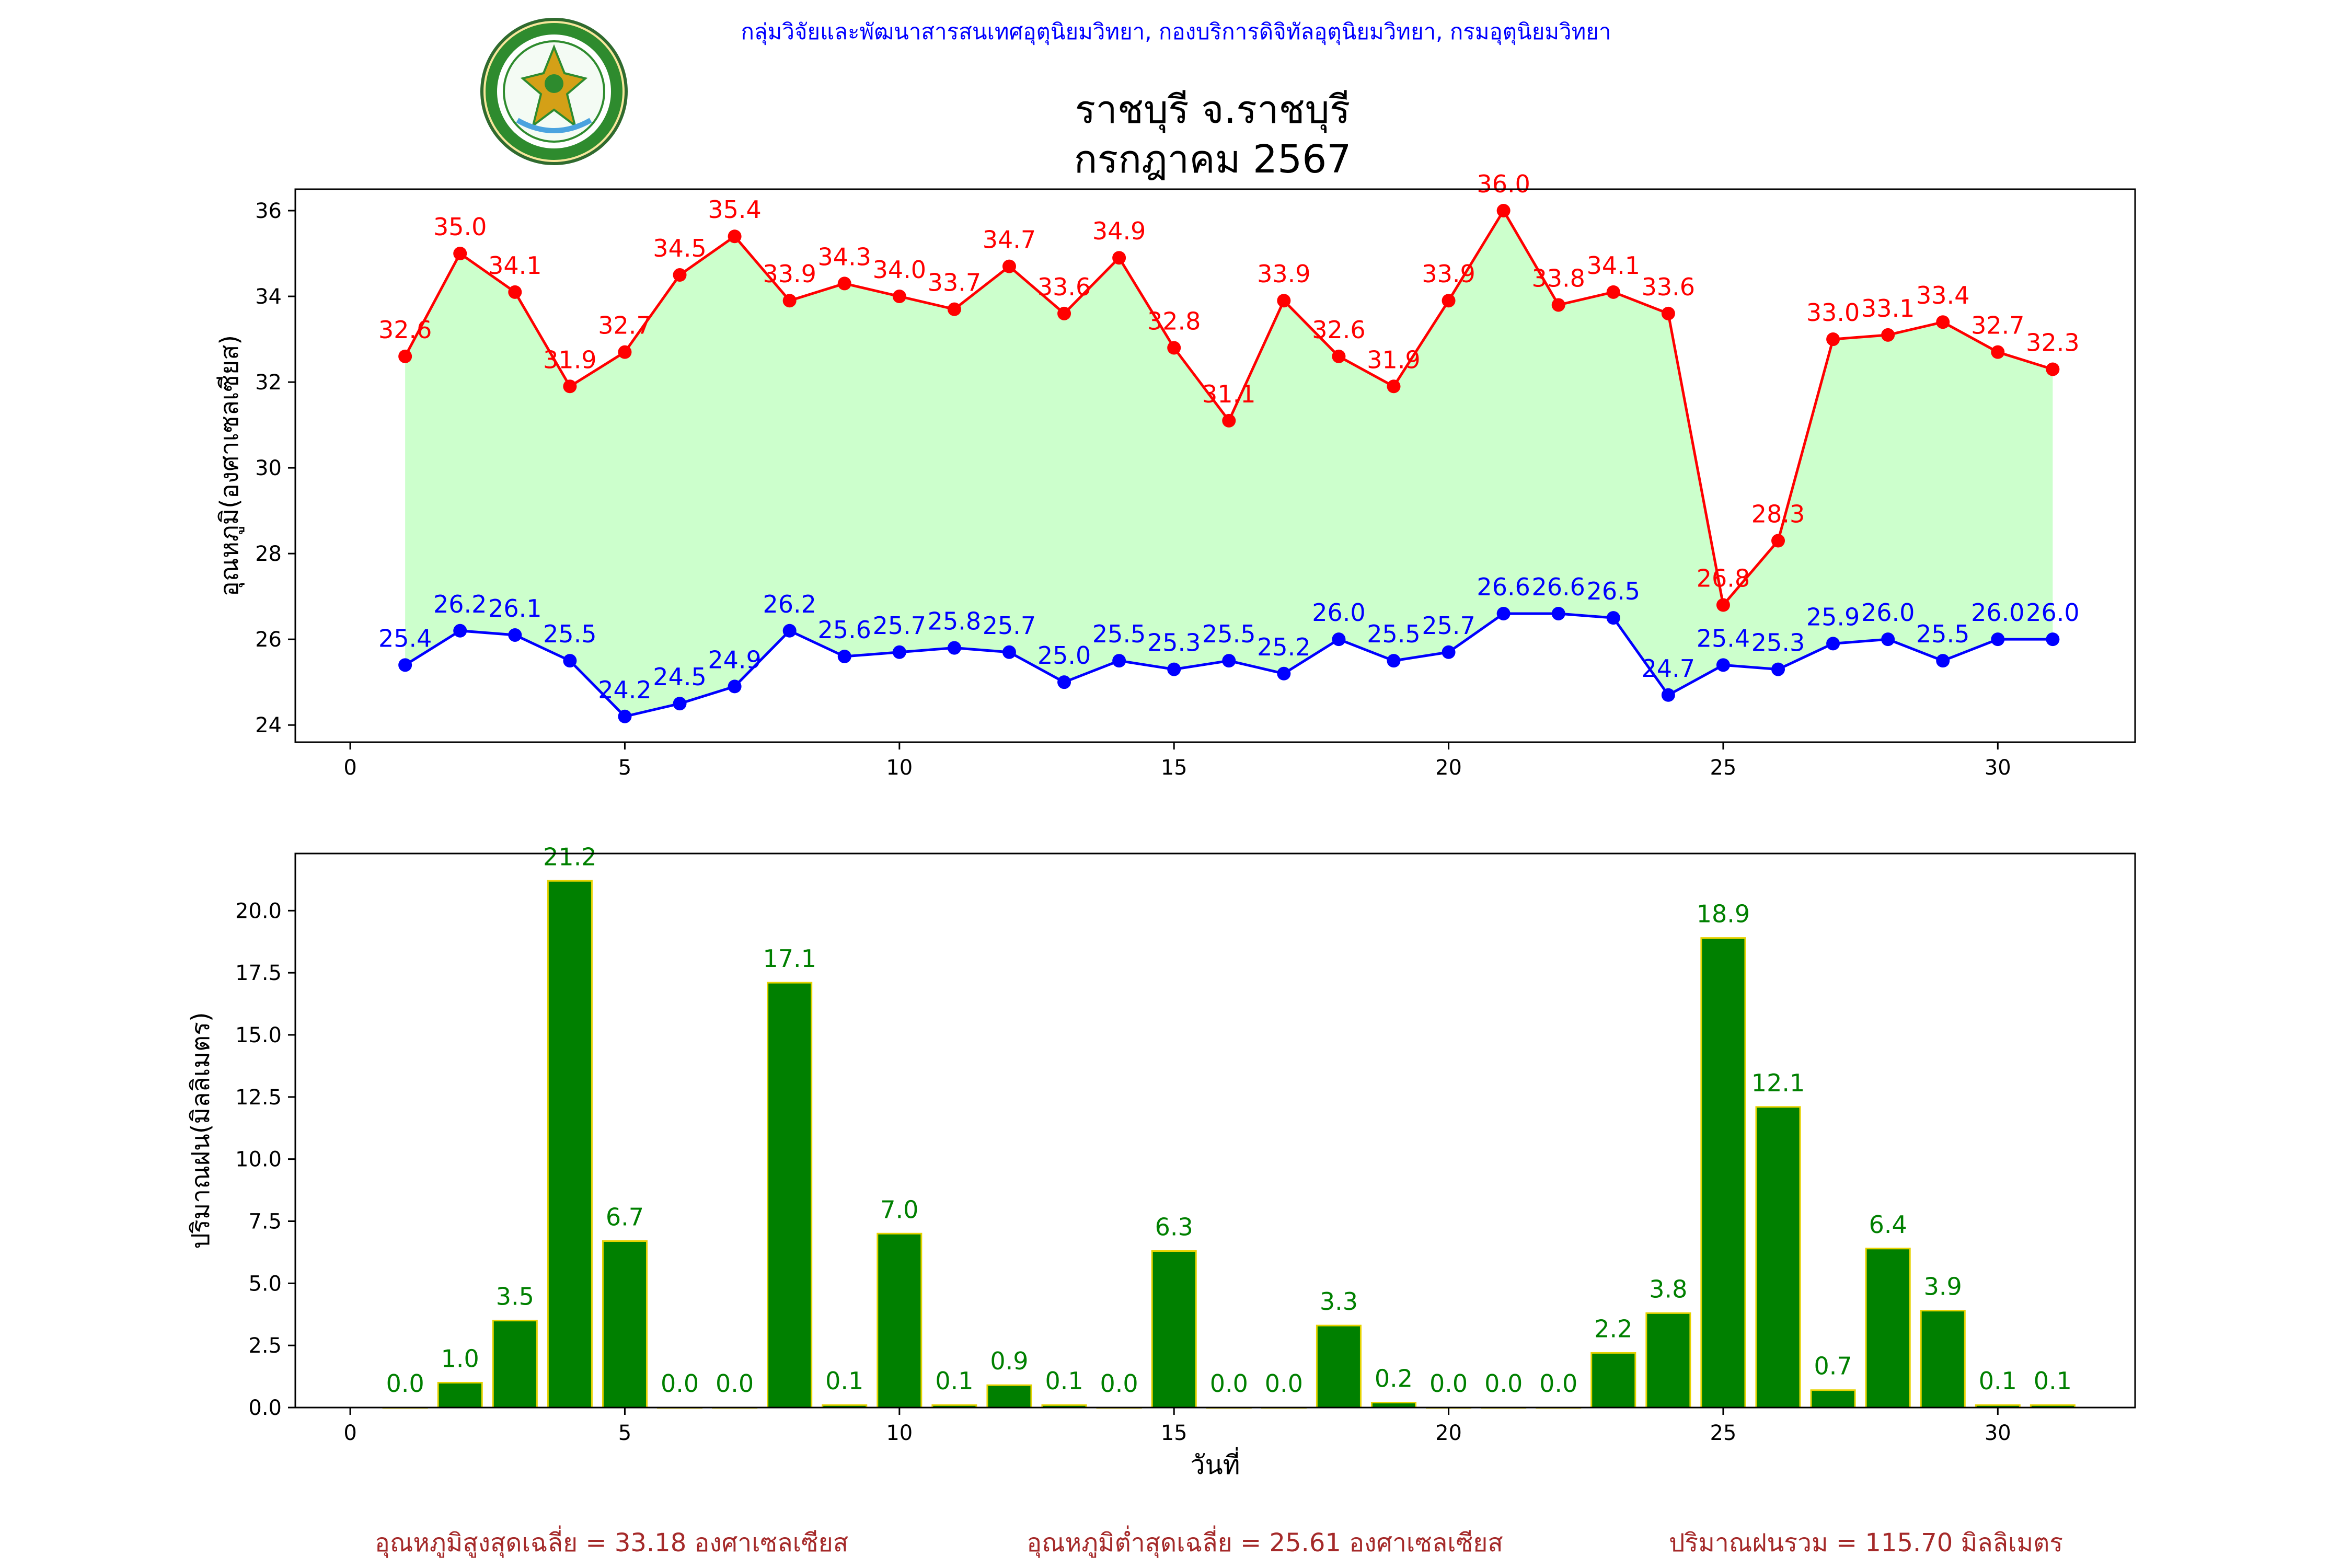 The height and width of the screenshot is (1568, 2352). I want to click on rainfall-y-tick-label: 17.5, so click(258, 973).